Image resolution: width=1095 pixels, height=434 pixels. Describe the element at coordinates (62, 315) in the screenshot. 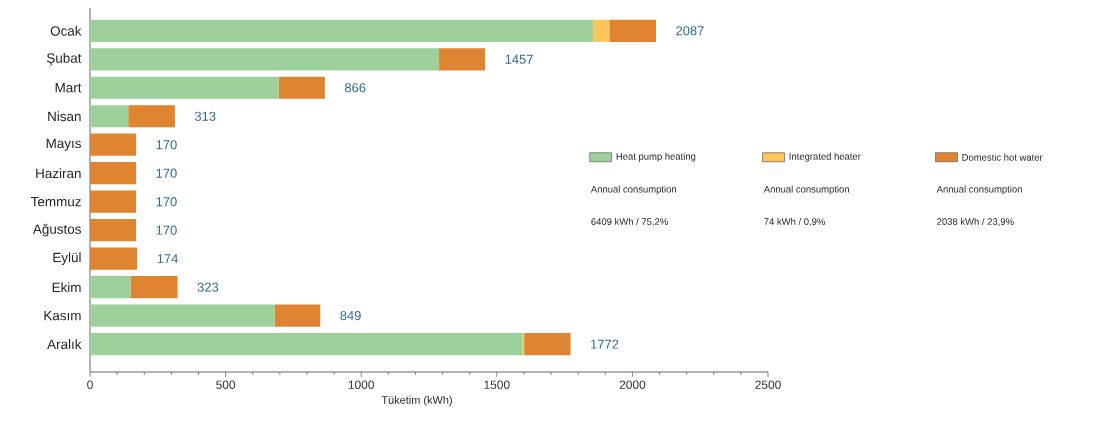

I see `y-tick-label: Kasım` at that location.